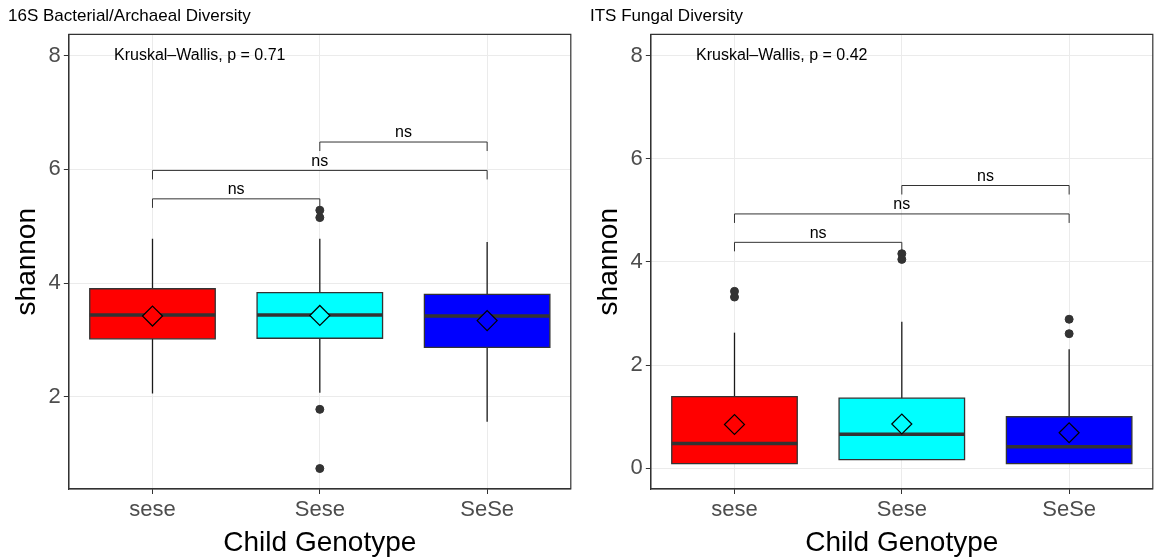  I want to click on chart-title: ITS Fungal Diversity, so click(667, 15).